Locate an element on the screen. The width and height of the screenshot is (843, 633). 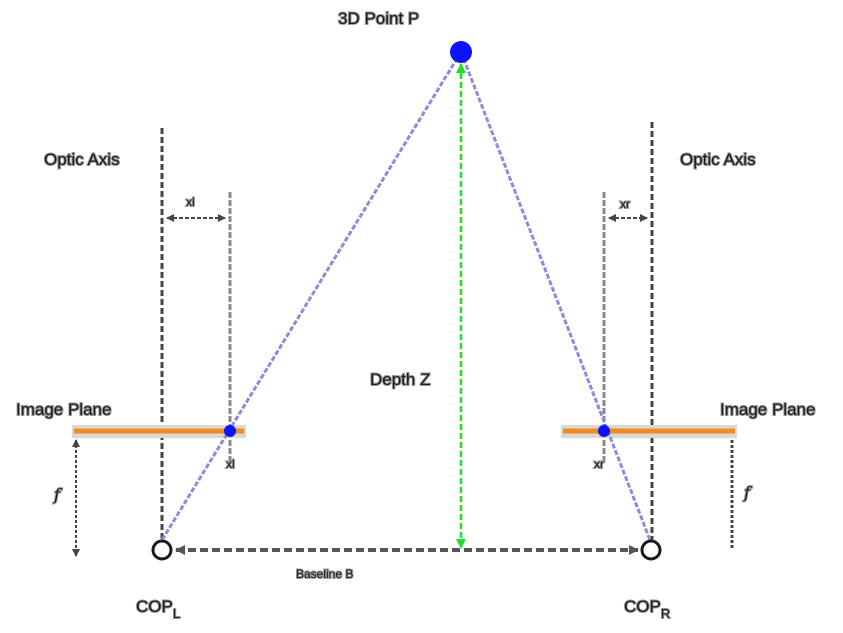
right-cop-text: COP is located at coordinates (642, 606).